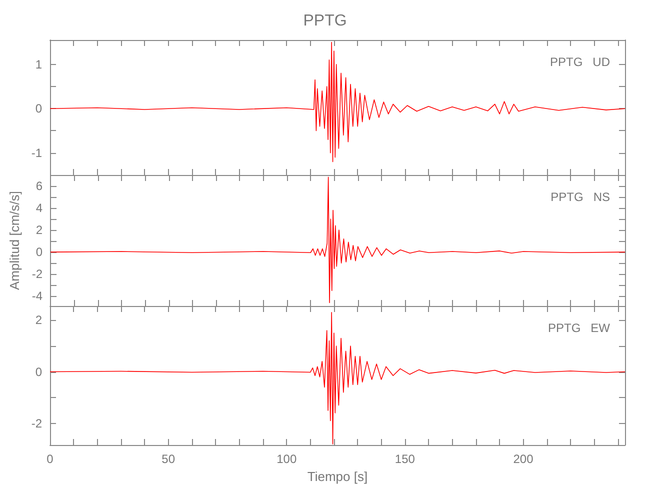 The image size is (650, 500). Describe the element at coordinates (38, 64) in the screenshot. I see `y-tick-label: 1` at that location.